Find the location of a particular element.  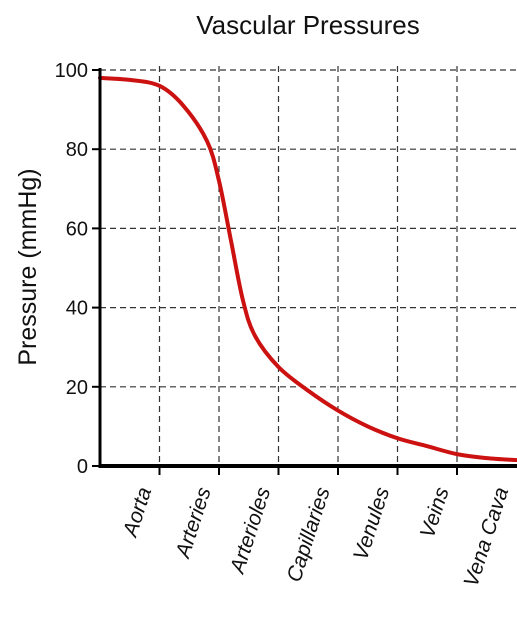

y-tick-label: 0 is located at coordinates (82, 467).